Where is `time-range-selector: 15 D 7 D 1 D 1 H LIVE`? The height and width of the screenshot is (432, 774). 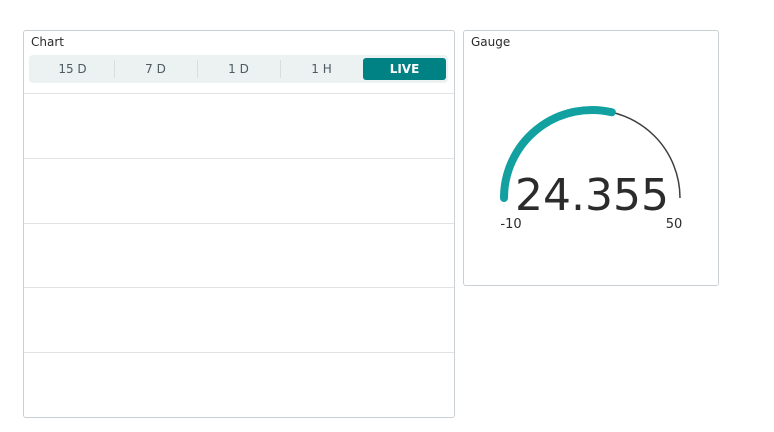
time-range-selector: 15 D 7 D 1 D 1 H LIVE is located at coordinates (238, 69).